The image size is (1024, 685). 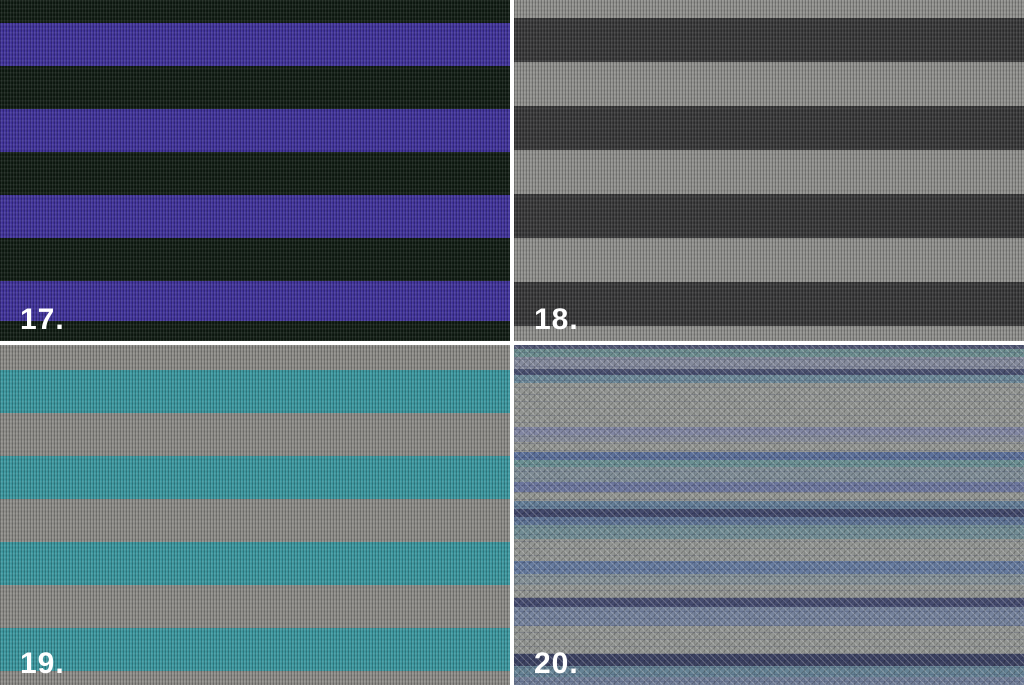 What do you see at coordinates (556, 663) in the screenshot?
I see `swatch-number-label: 20.` at bounding box center [556, 663].